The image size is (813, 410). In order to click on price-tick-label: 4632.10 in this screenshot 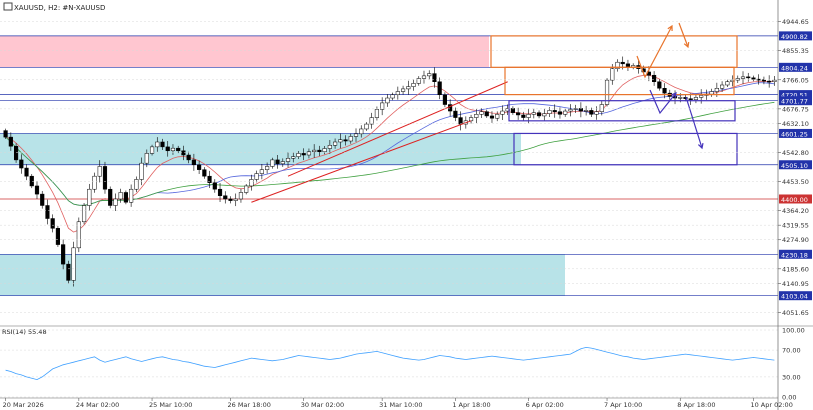, I will do `click(795, 124)`.